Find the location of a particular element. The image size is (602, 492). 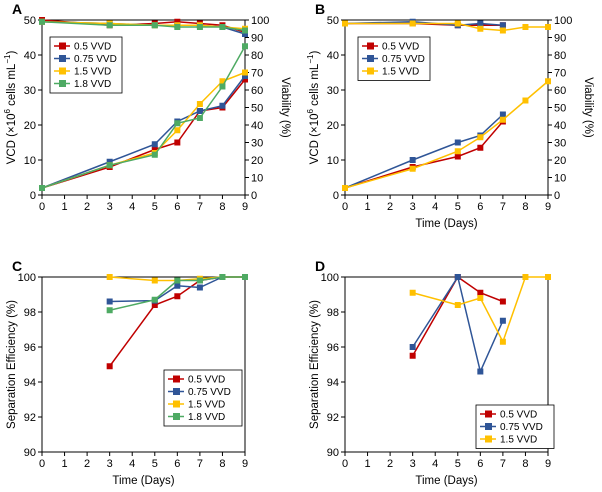

x-tick-label: 7 is located at coordinates (503, 207).